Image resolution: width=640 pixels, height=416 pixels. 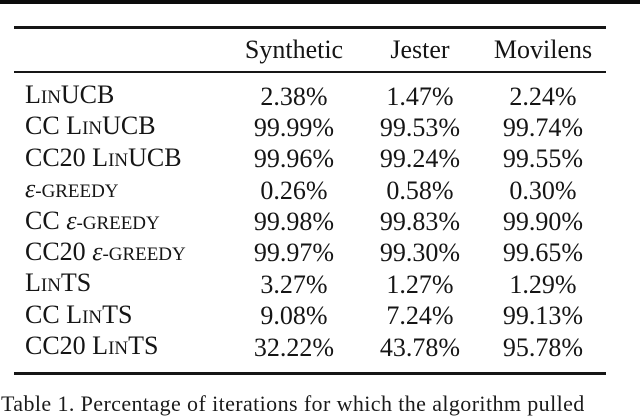 I want to click on cell-value: 99.97%, so click(x=294, y=253).